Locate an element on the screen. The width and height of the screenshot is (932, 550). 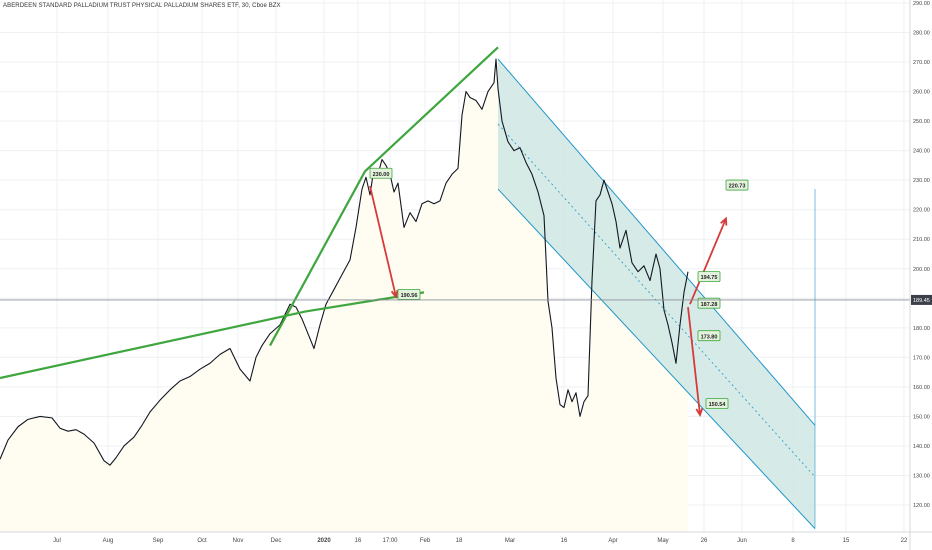
price-tag-label: 220.73 is located at coordinates (737, 187).